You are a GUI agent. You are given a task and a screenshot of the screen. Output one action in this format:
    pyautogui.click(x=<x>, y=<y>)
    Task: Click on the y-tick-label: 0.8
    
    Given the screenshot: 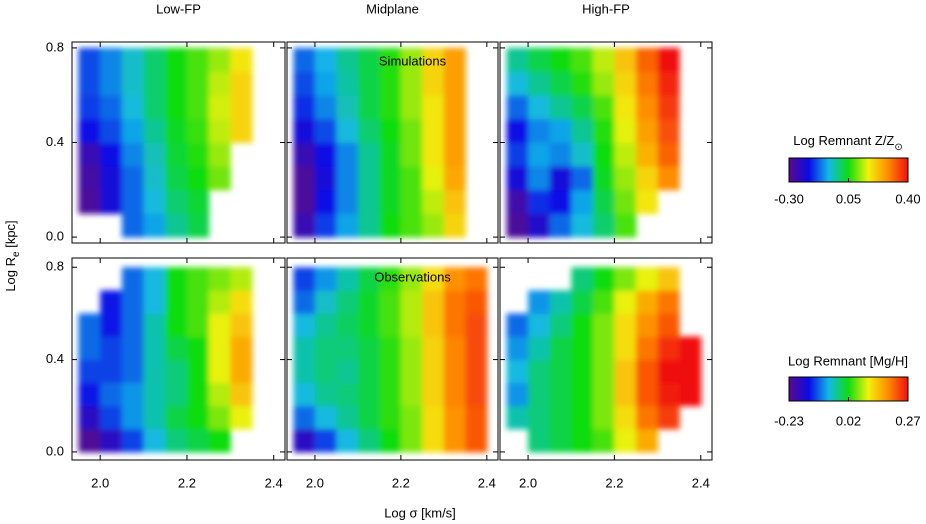 What is the action you would take?
    pyautogui.click(x=55, y=46)
    